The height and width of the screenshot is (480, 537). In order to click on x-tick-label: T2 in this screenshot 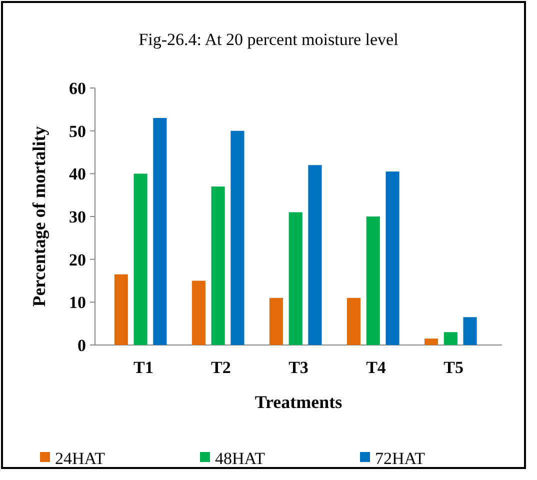, I will do `click(221, 367)`.